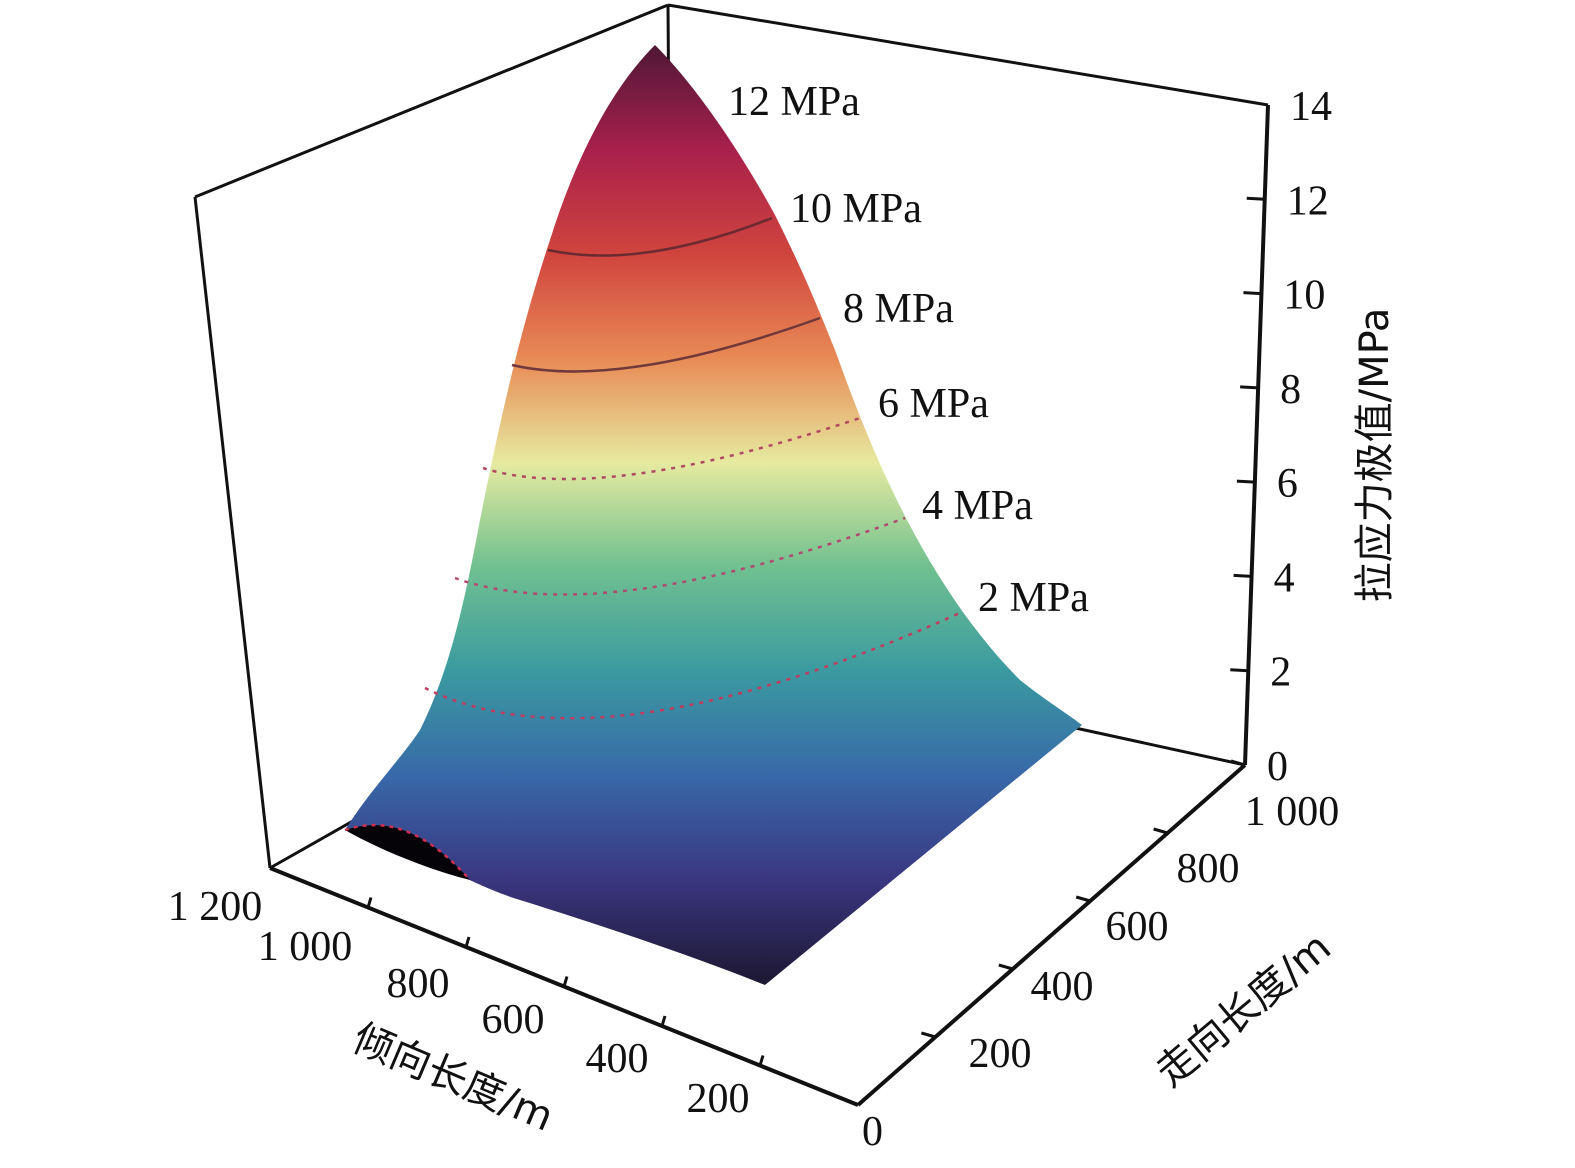  What do you see at coordinates (933, 404) in the screenshot?
I see `contour-label-6: 6 MPa` at bounding box center [933, 404].